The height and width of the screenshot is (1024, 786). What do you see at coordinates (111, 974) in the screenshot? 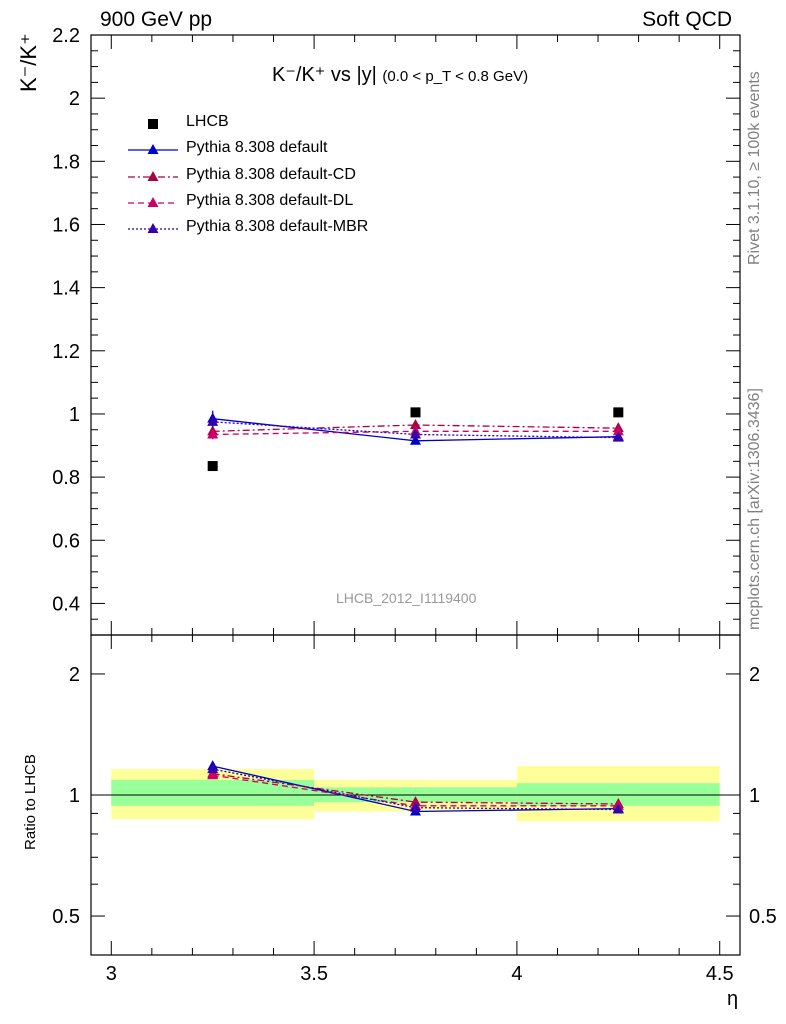
I see `x-tick-label: 3` at bounding box center [111, 974].